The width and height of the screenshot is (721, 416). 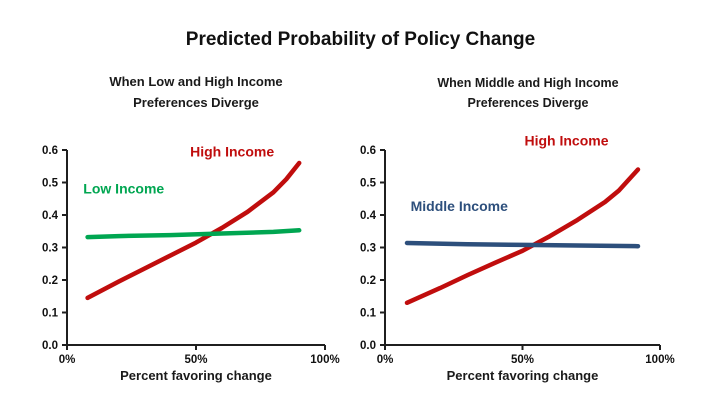 I want to click on series-line-middle-income, so click(x=522, y=244).